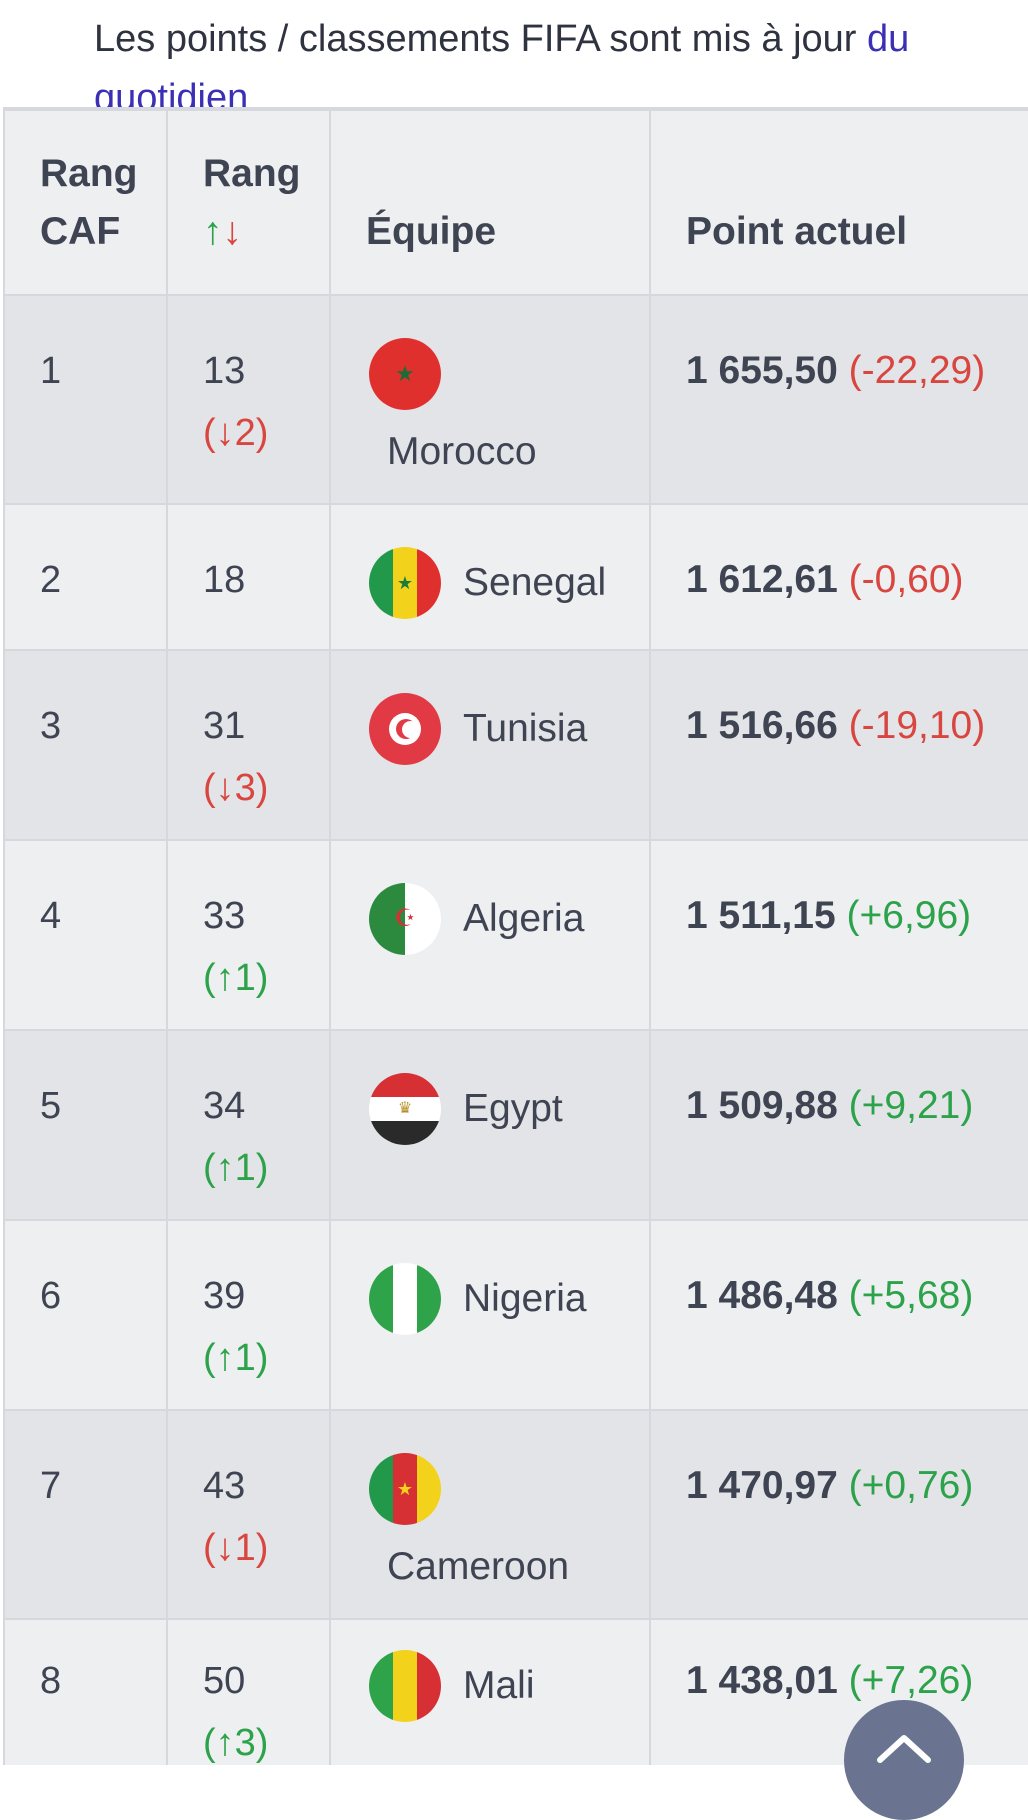  What do you see at coordinates (248, 577) in the screenshot?
I see `fifa-rank-cell: 18` at bounding box center [248, 577].